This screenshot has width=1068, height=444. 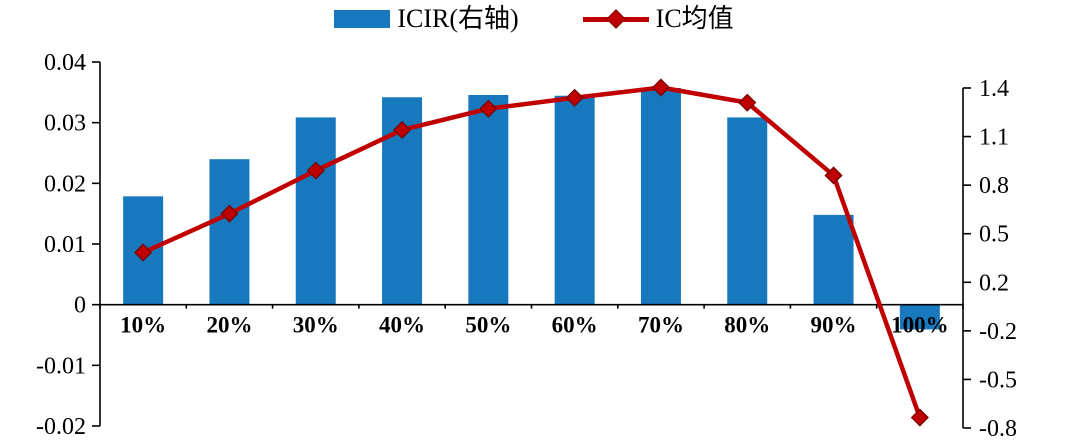 I want to click on x-axis-category-label: 100%, so click(x=920, y=325).